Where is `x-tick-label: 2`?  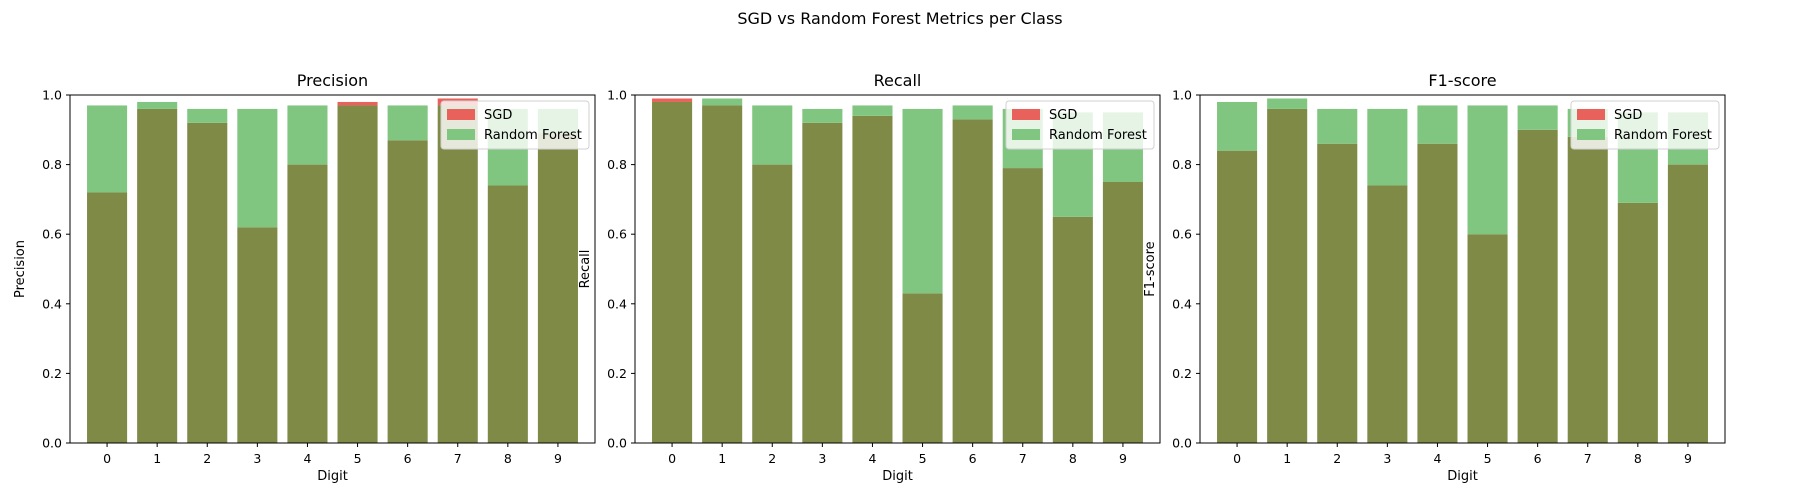 x-tick-label: 2 is located at coordinates (207, 458).